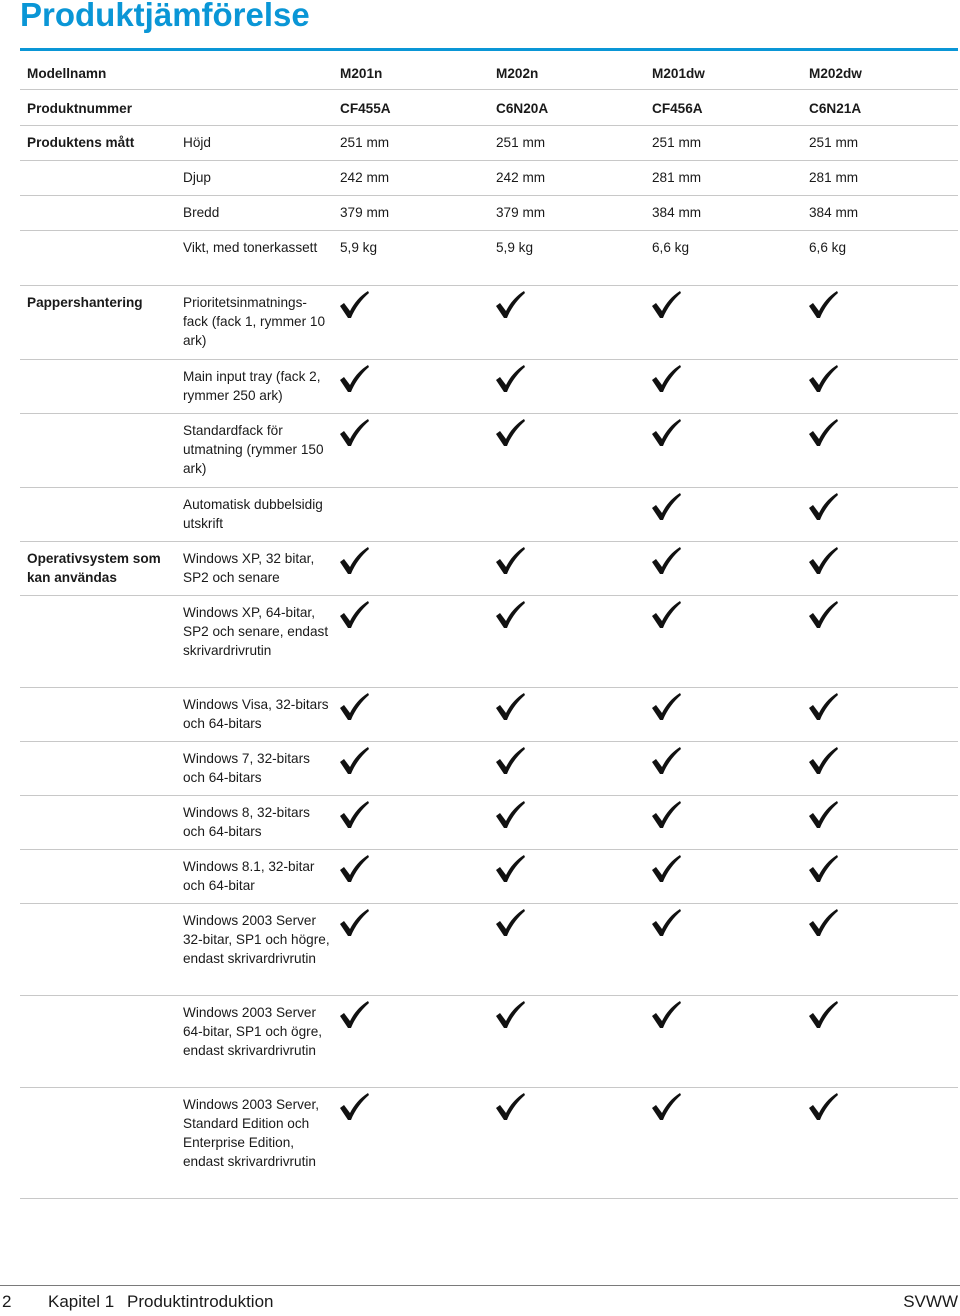 This screenshot has width=960, height=1316. Describe the element at coordinates (253, 514) in the screenshot. I see `row-label: Automatisk dubbelsidig utskrift` at that location.